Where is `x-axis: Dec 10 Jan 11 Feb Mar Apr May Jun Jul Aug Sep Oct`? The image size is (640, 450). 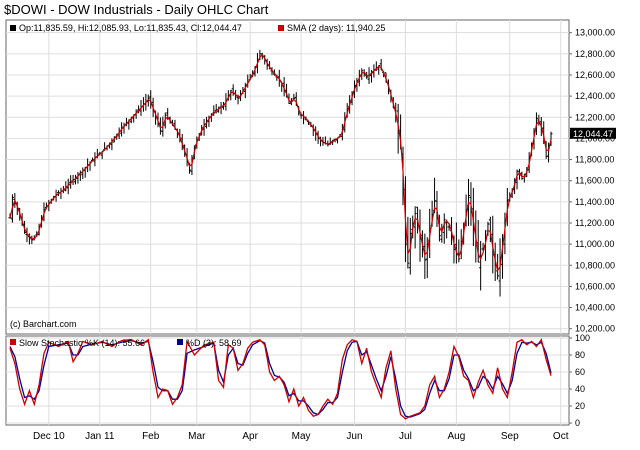
x-axis: Dec 10 Jan 11 Feb Mar Apr May Jun Jul Aug Sep Oct is located at coordinates (301, 436).